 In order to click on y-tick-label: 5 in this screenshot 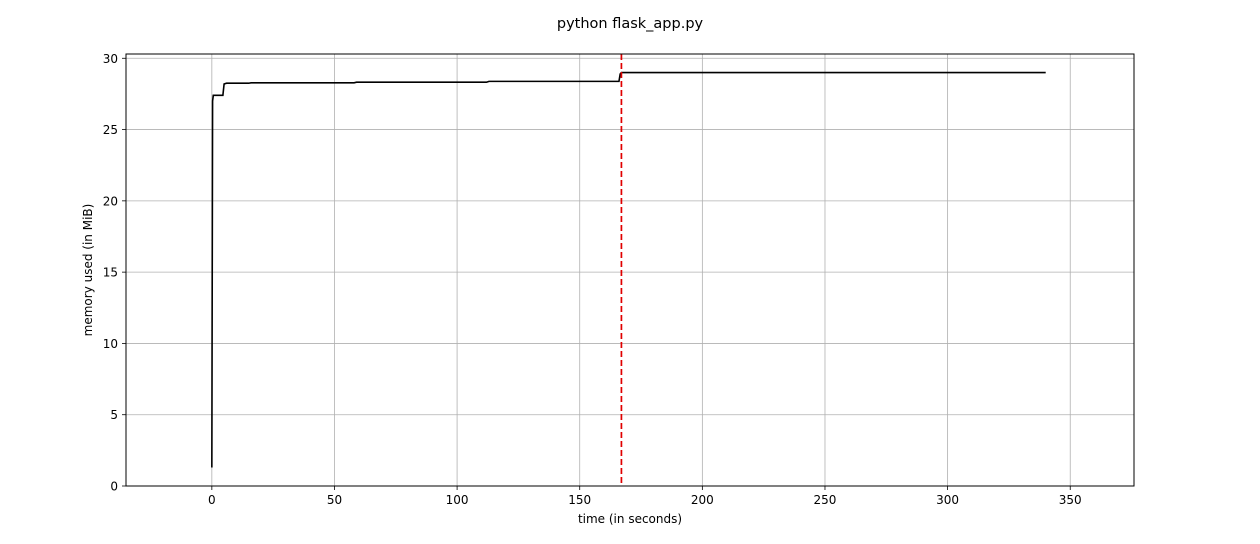, I will do `click(114, 415)`.